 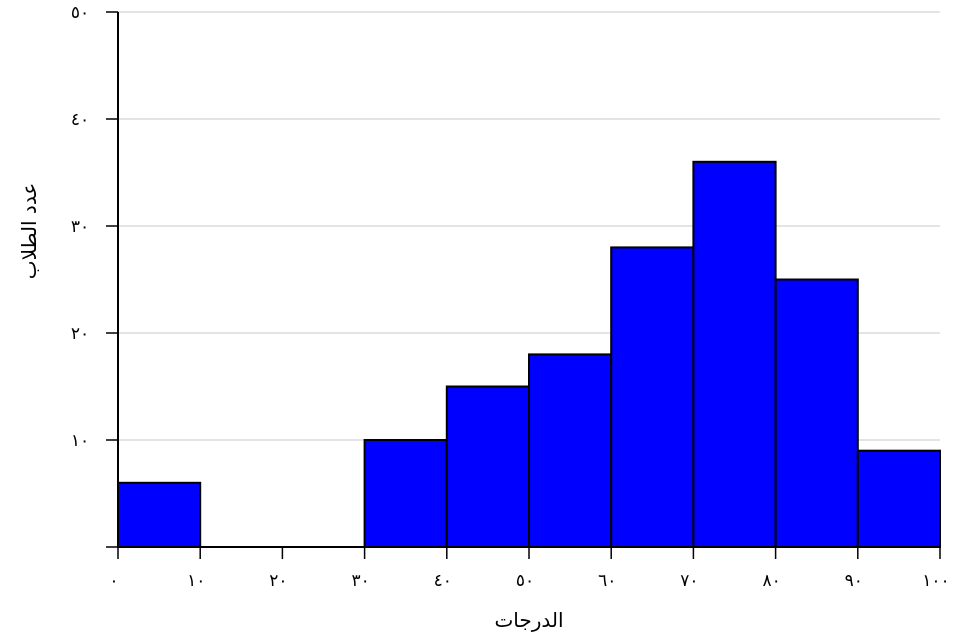 What do you see at coordinates (278, 581) in the screenshot?
I see `x-tick-label: ٢٠` at bounding box center [278, 581].